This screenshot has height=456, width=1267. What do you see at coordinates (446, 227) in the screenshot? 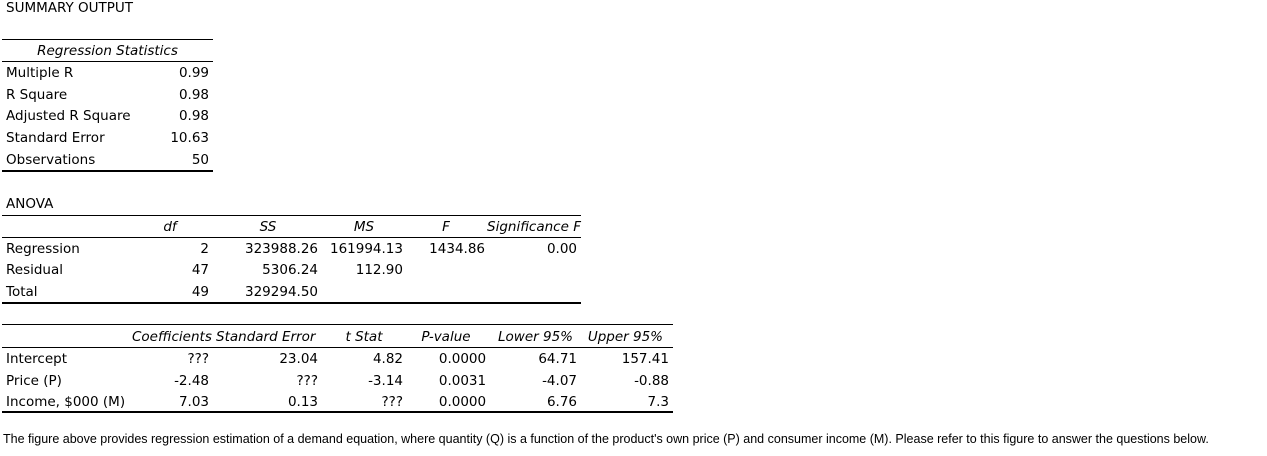
I see `anova-header-f: F` at bounding box center [446, 227].